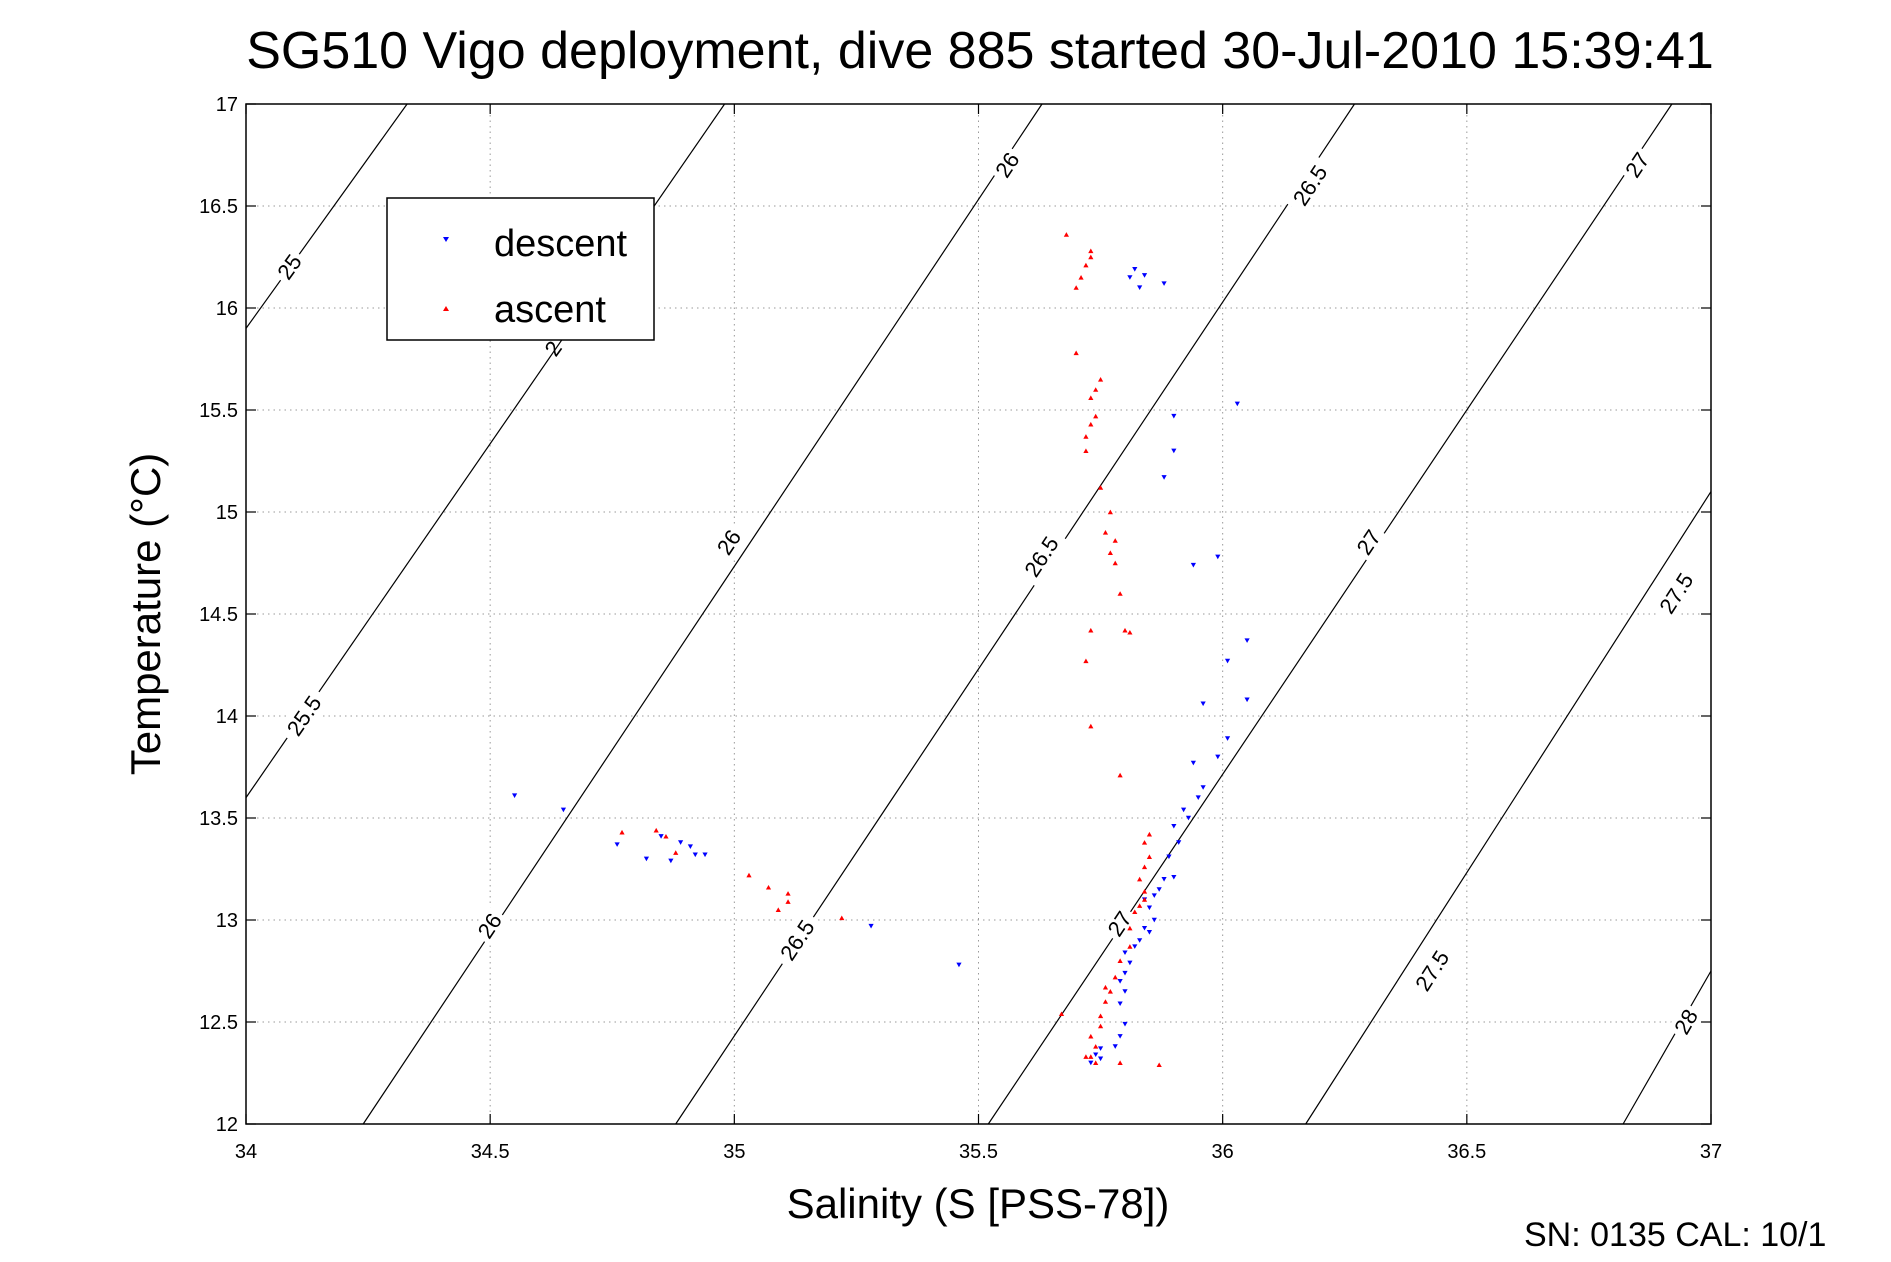 The image size is (1891, 1262). Describe the element at coordinates (218, 615) in the screenshot. I see `y-tick-label: 14.5` at that location.